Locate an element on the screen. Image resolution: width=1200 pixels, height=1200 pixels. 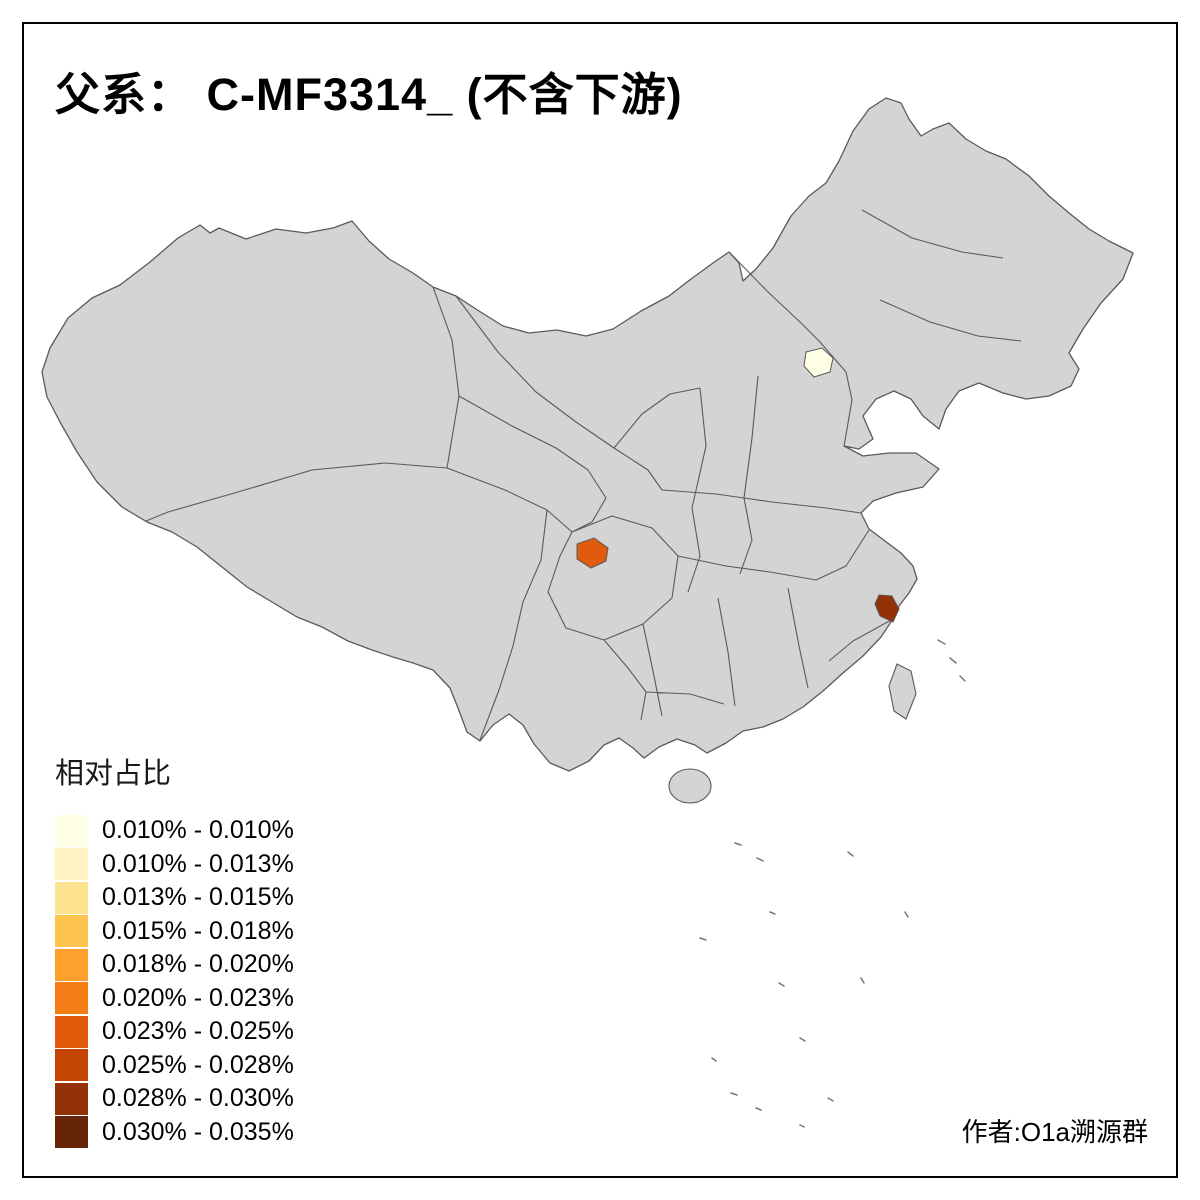
highlight-southwest-basin-region is located at coordinates (592, 553).